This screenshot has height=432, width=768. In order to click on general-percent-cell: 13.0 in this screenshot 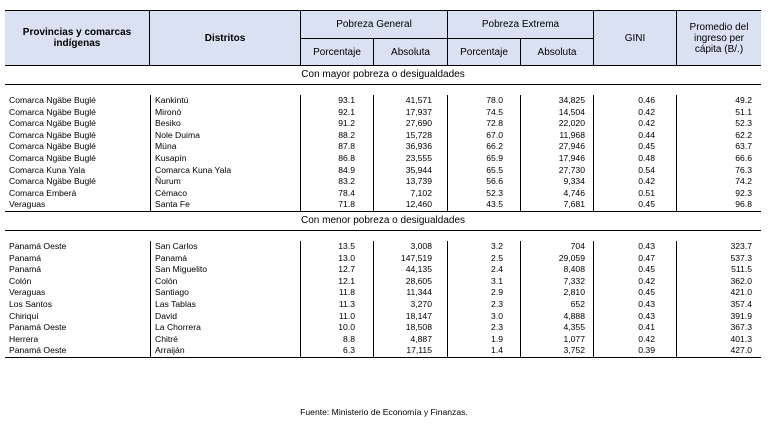, I will do `click(346, 257)`.